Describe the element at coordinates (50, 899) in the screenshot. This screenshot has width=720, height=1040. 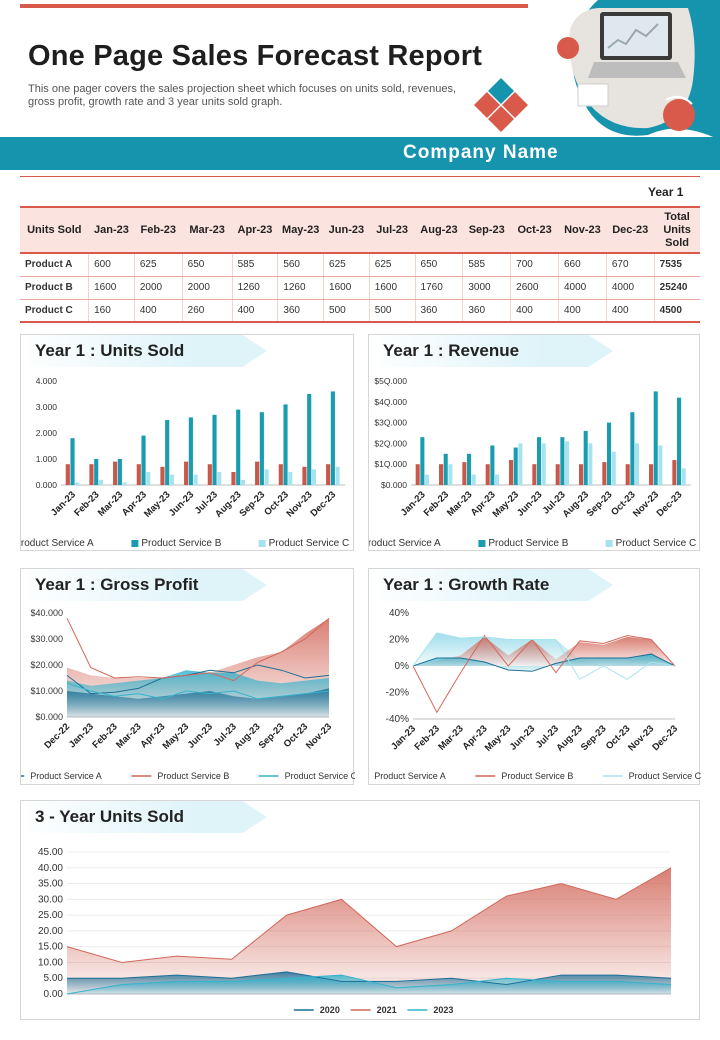
I see `y-tick-label: 30.00` at that location.